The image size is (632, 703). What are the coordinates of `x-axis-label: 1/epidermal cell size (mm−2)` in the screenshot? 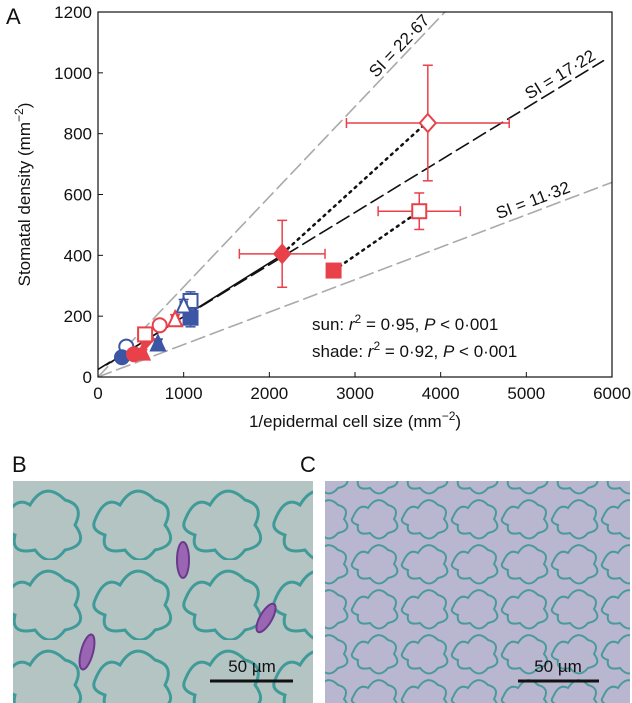 It's located at (355, 420).